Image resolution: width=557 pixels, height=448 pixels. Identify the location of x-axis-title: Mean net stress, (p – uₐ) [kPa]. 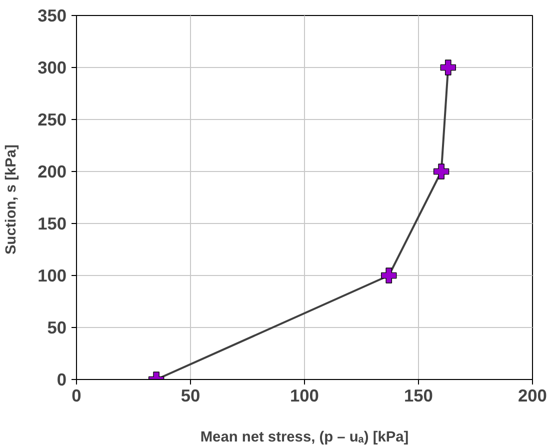
(304, 438).